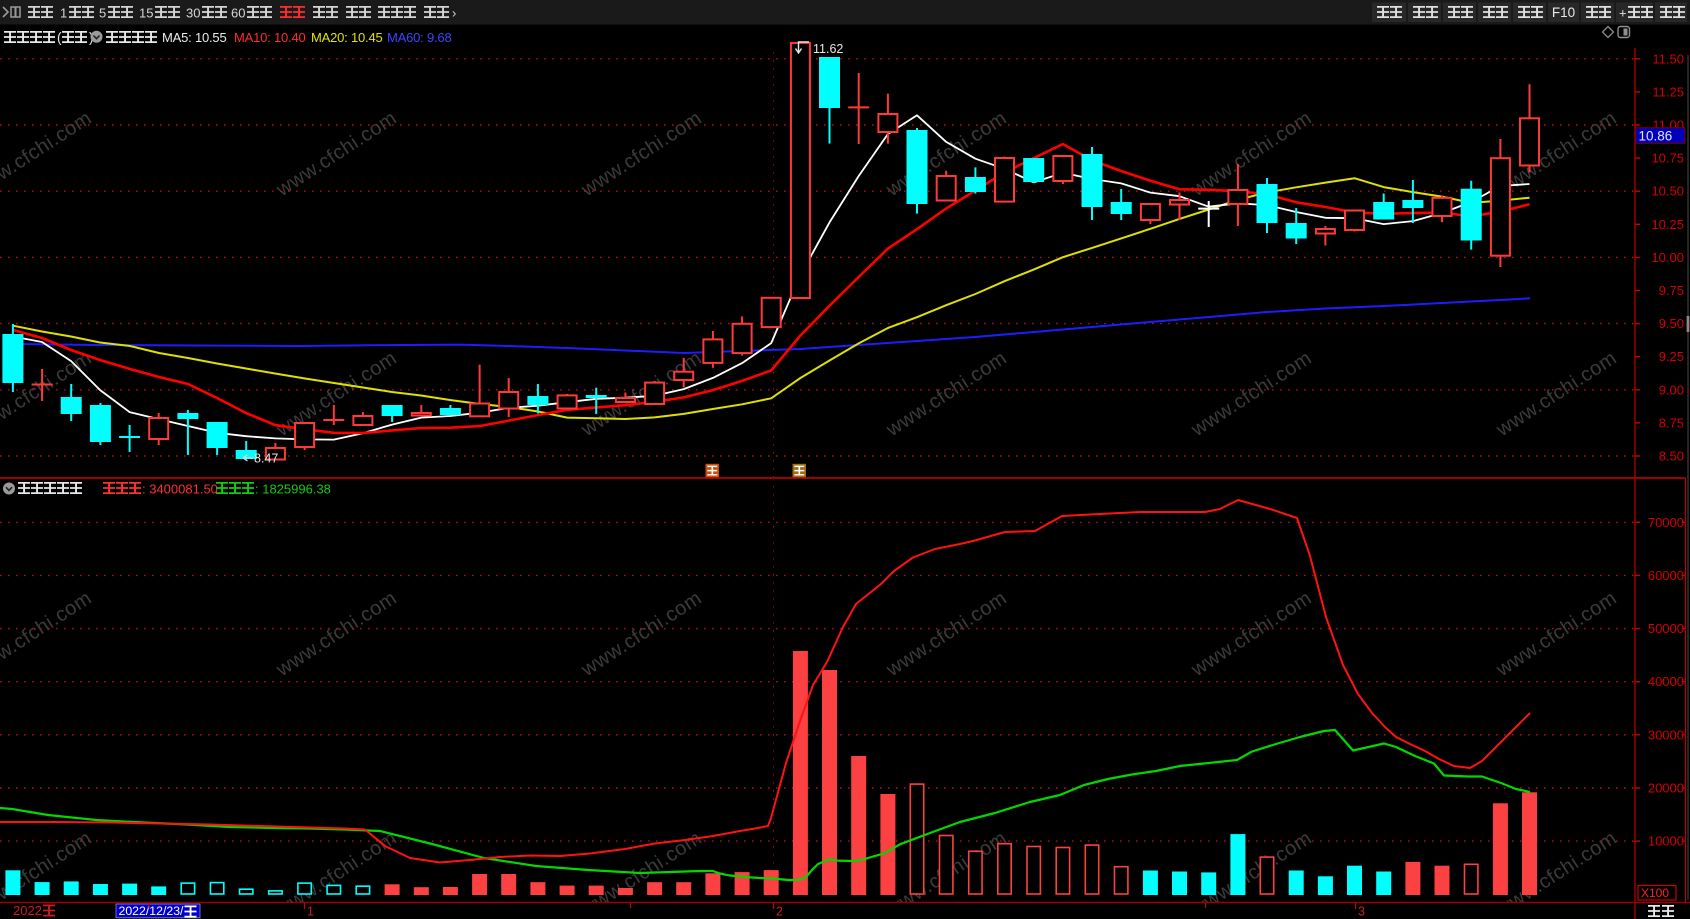  I want to click on svg-text: 11.50, so click(1668, 58).